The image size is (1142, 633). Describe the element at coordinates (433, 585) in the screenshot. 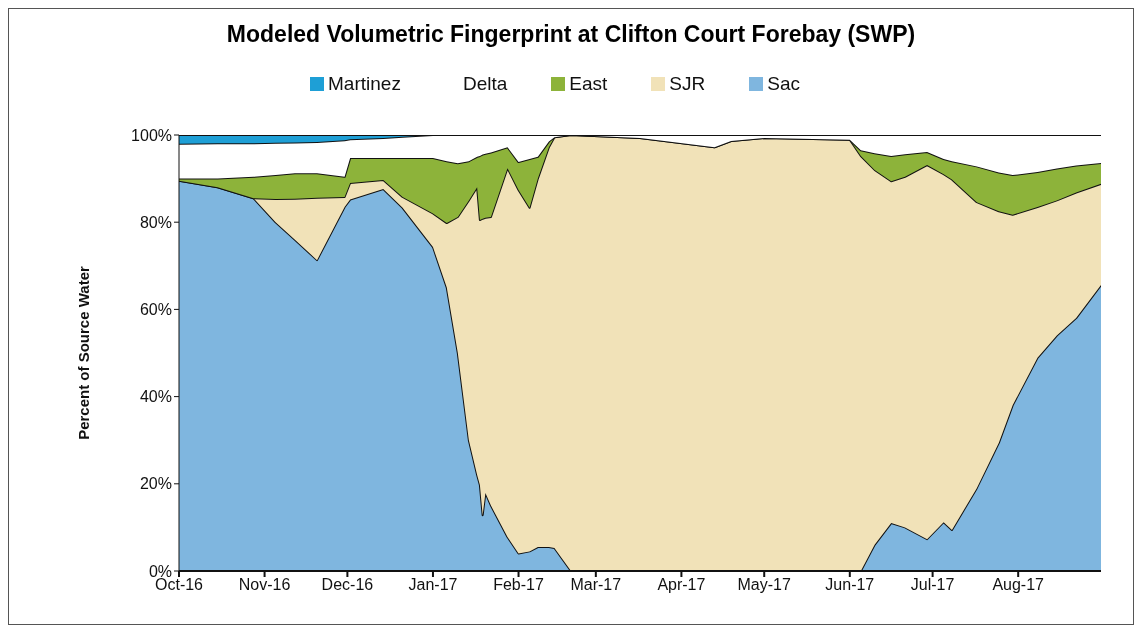

I see `x-tick-label: Jan-17` at that location.